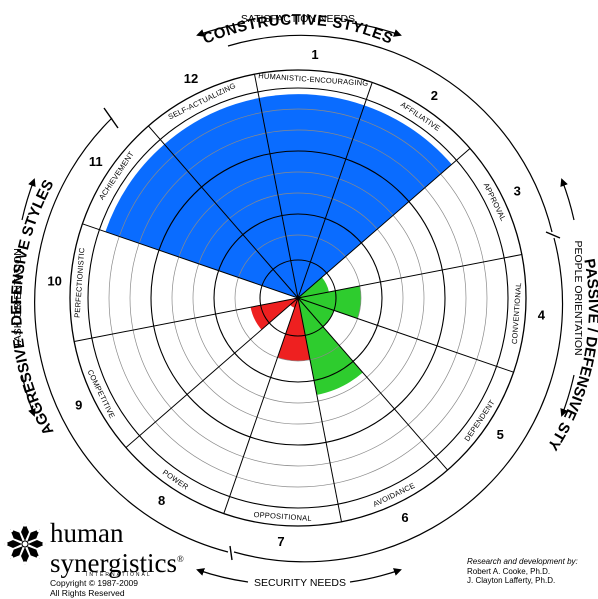  Describe the element at coordinates (511, 580) in the screenshot. I see `credits-author-2: J. Clayton Lafferty, Ph.D.` at that location.